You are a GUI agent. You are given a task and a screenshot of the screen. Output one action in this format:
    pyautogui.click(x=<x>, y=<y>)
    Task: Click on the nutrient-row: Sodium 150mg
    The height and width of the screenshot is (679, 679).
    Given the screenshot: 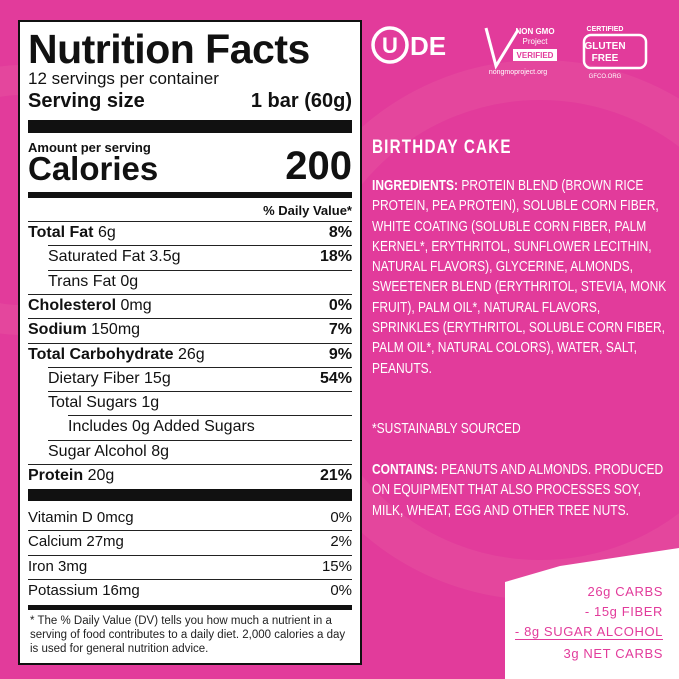 What is the action you would take?
    pyautogui.click(x=84, y=330)
    